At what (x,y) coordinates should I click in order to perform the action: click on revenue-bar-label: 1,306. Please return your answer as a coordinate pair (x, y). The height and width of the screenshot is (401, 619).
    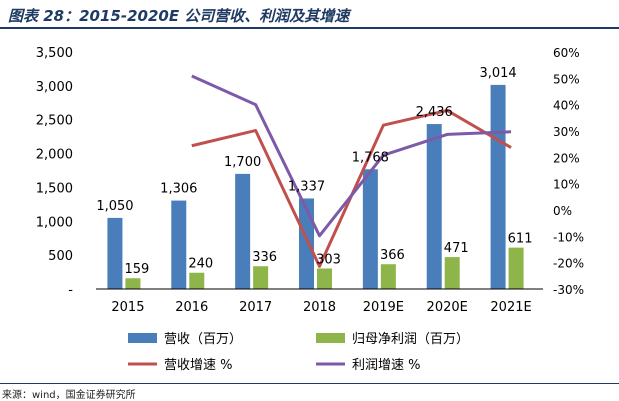
    Looking at the image, I should click on (178, 189).